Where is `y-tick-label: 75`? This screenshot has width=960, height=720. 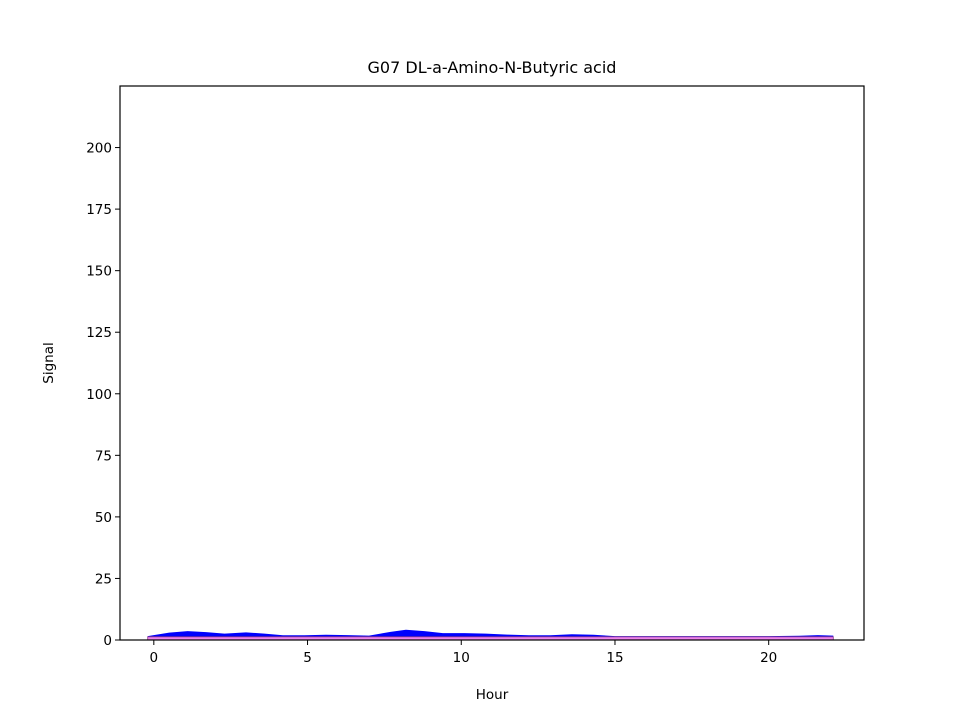 y-tick-label: 75 is located at coordinates (103, 456).